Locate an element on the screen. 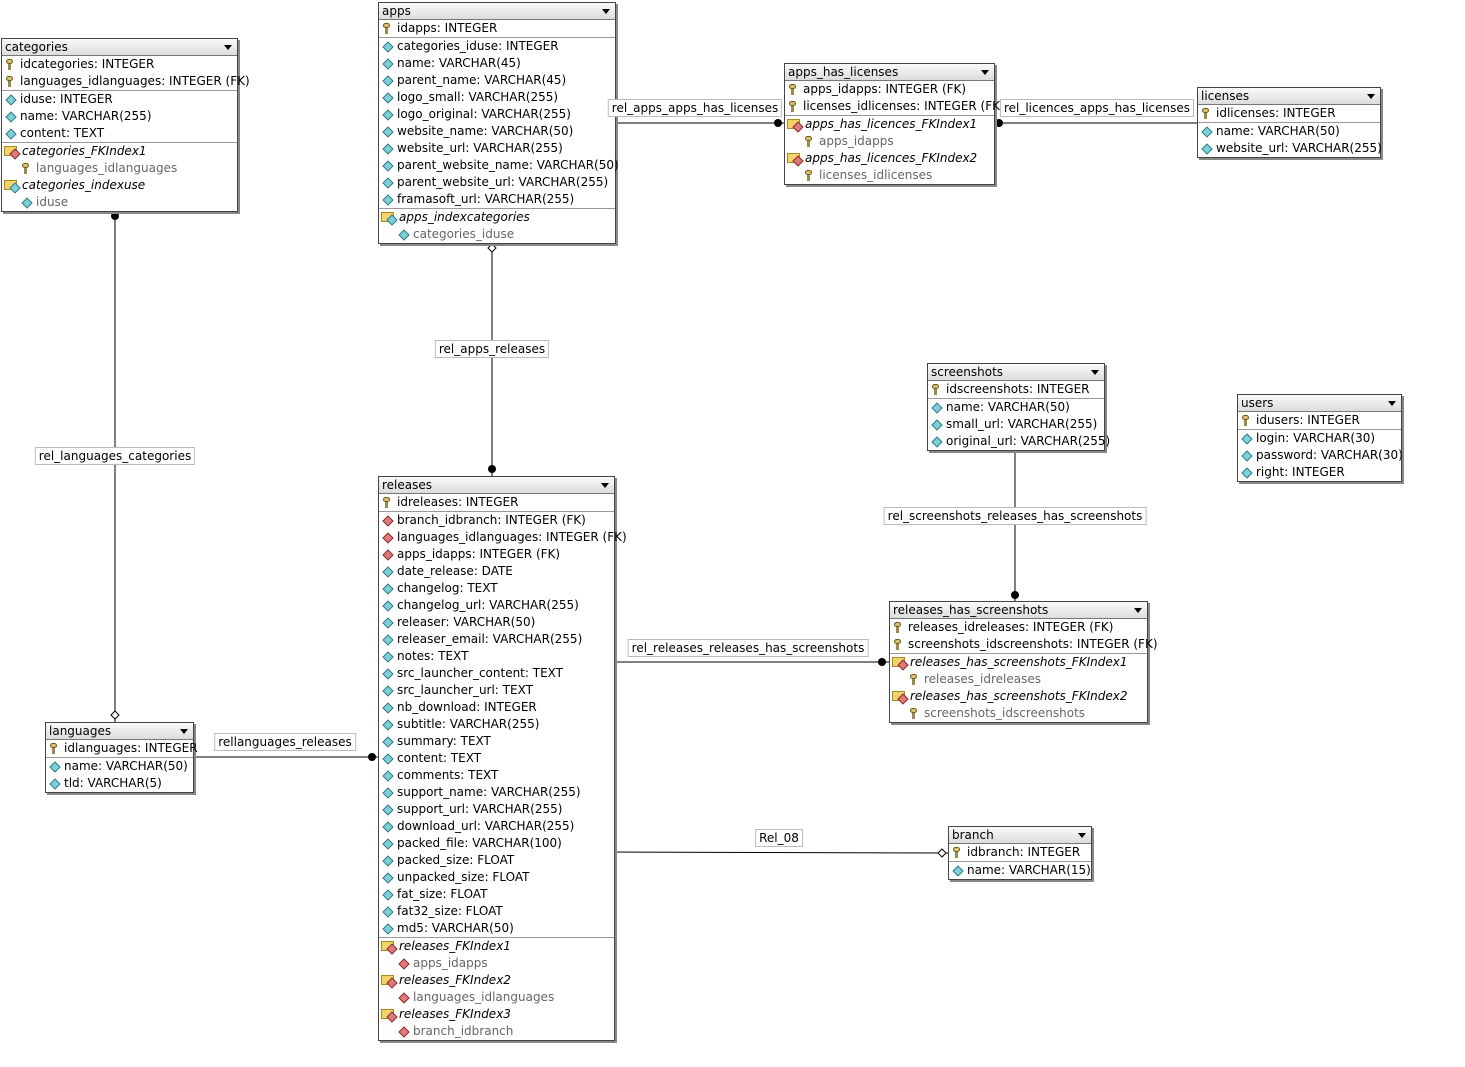  relation-label: rellanguages_releases is located at coordinates (285, 742).